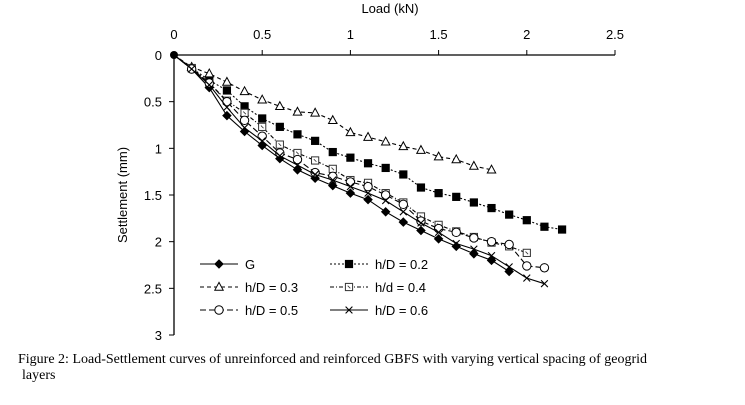 The image size is (745, 405). I want to click on legend-label: h/D = 0.5, so click(271, 310).